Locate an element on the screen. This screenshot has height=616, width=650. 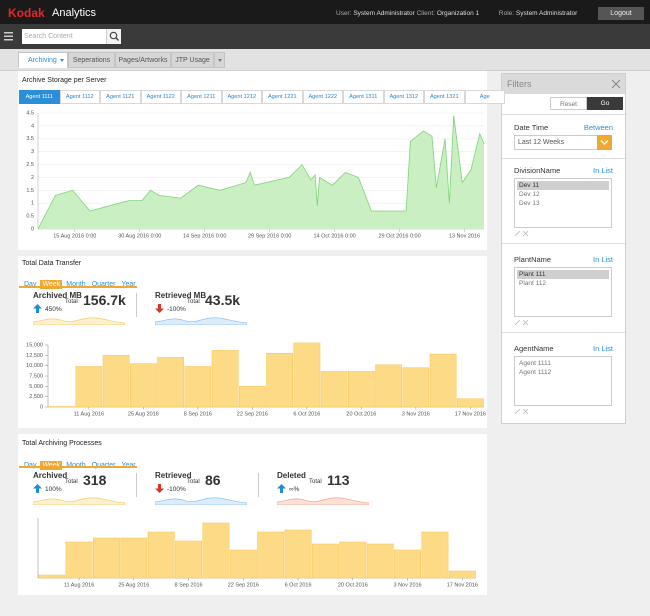
kpi-card: Retrieved -100% Total 86 is located at coordinates (200, 488).